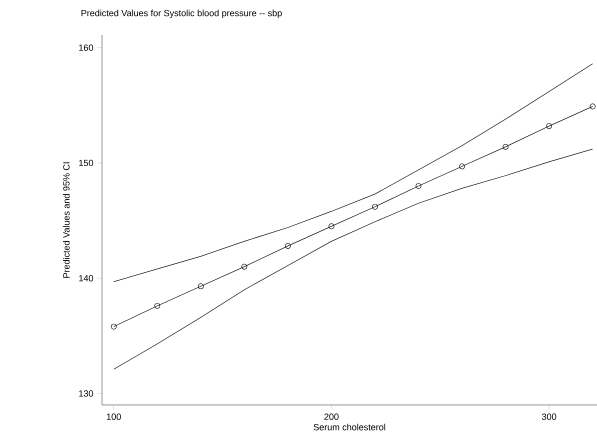 The image size is (597, 443). Describe the element at coordinates (86, 163) in the screenshot. I see `y-tick-label: 150` at that location.